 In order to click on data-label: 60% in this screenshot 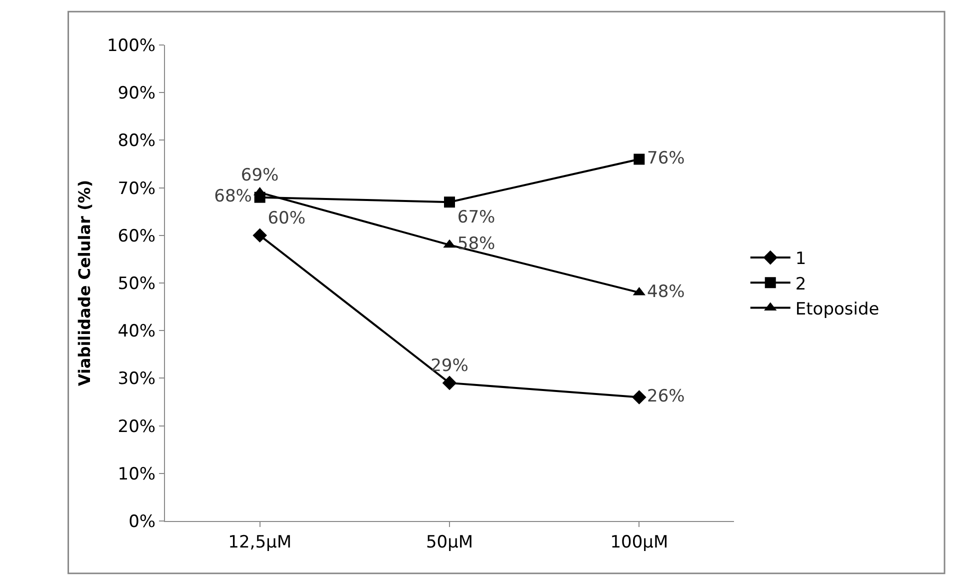, I will do `click(287, 218)`.